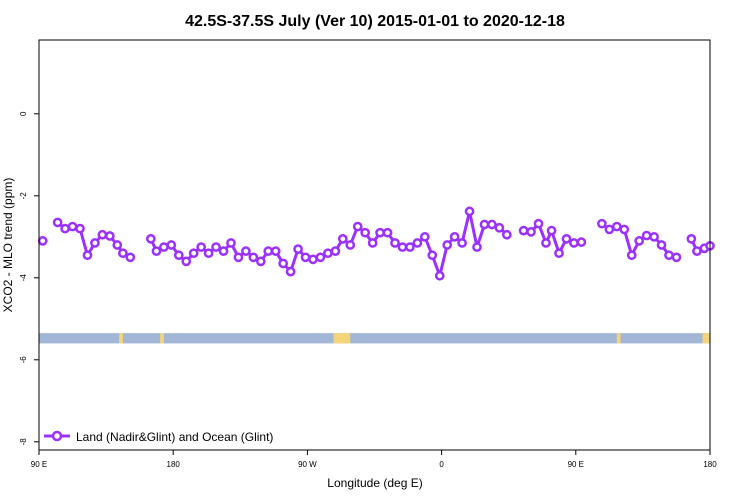  Describe the element at coordinates (710, 464) in the screenshot. I see `x-tick-label: 180` at that location.